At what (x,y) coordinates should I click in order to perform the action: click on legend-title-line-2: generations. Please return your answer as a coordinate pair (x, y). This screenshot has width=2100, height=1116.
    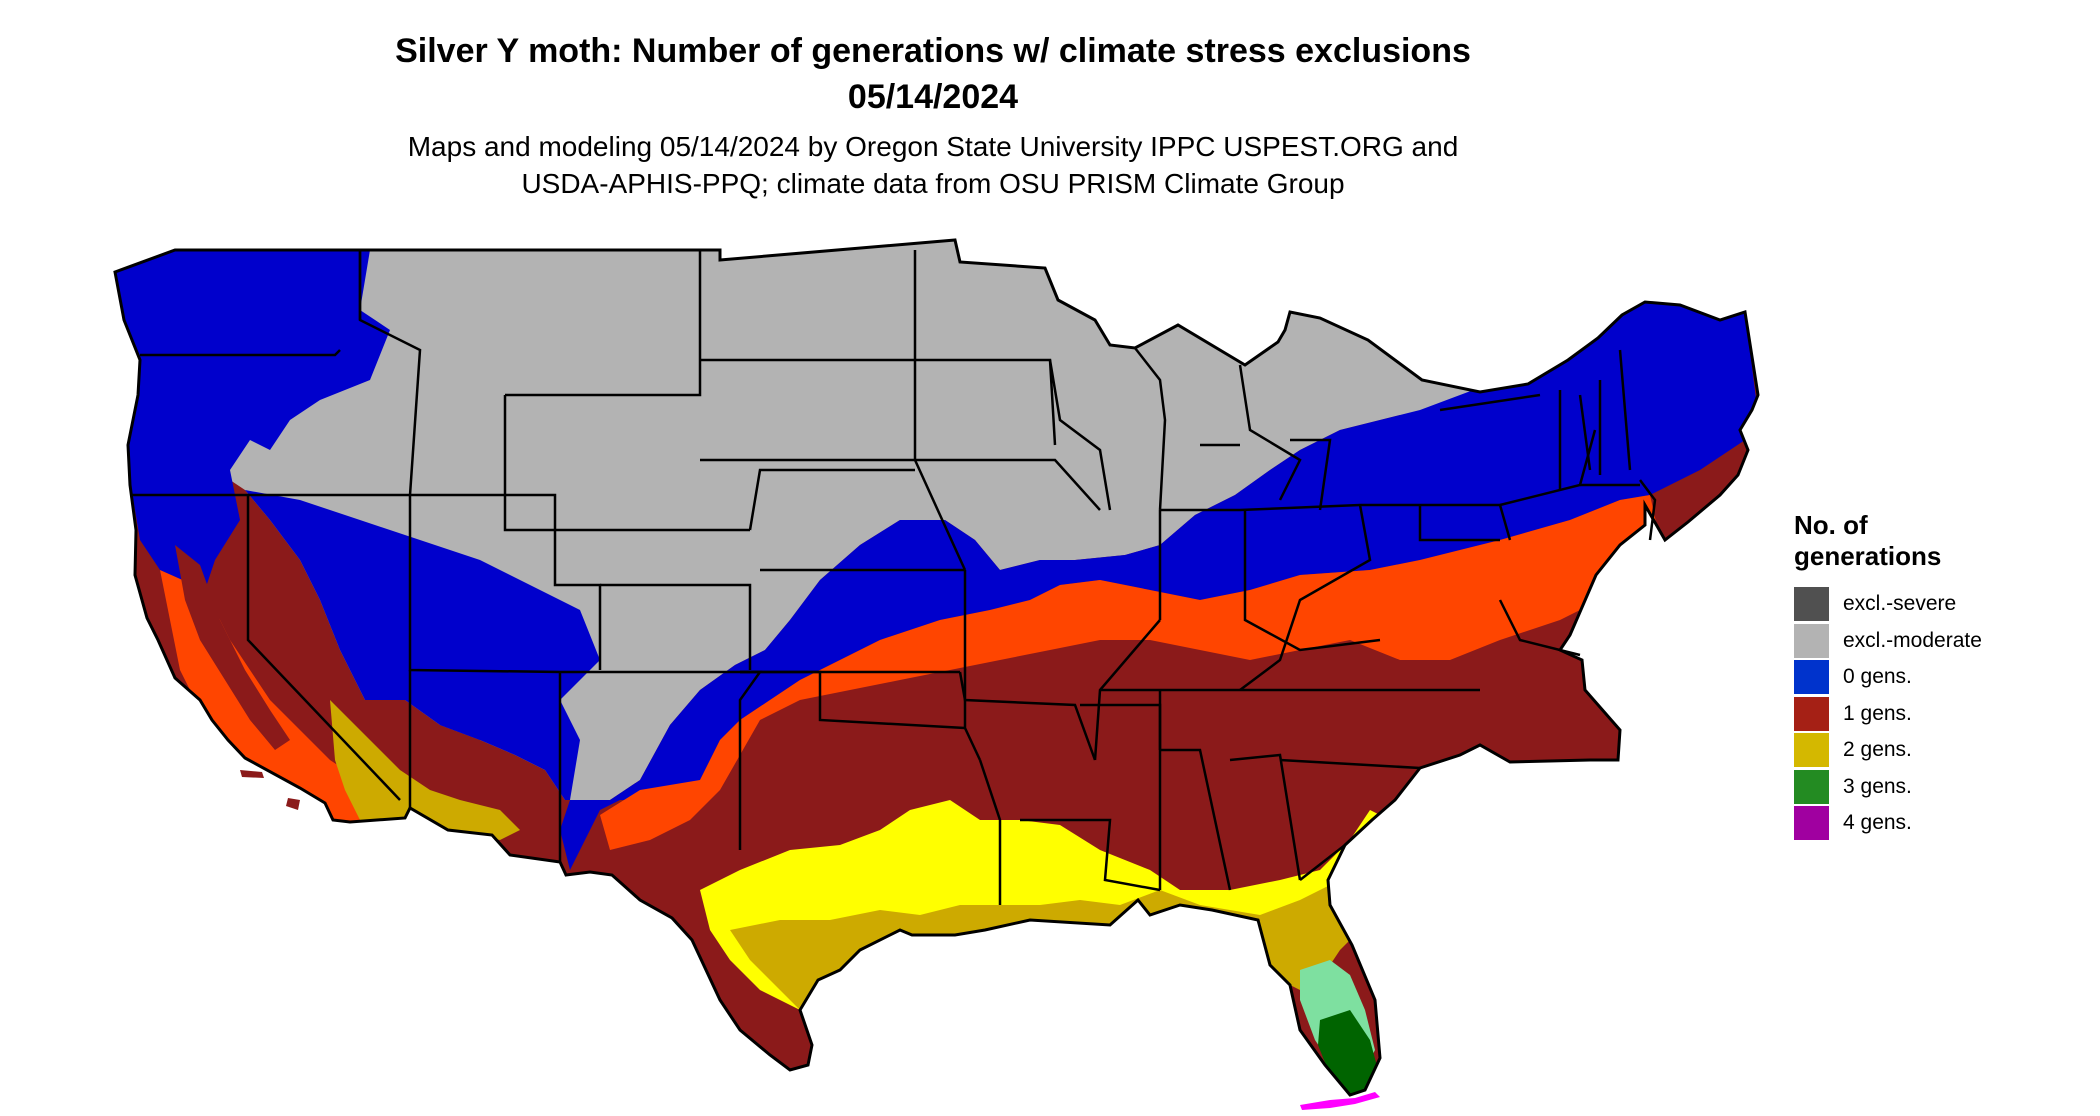
    Looking at the image, I should click on (1868, 556).